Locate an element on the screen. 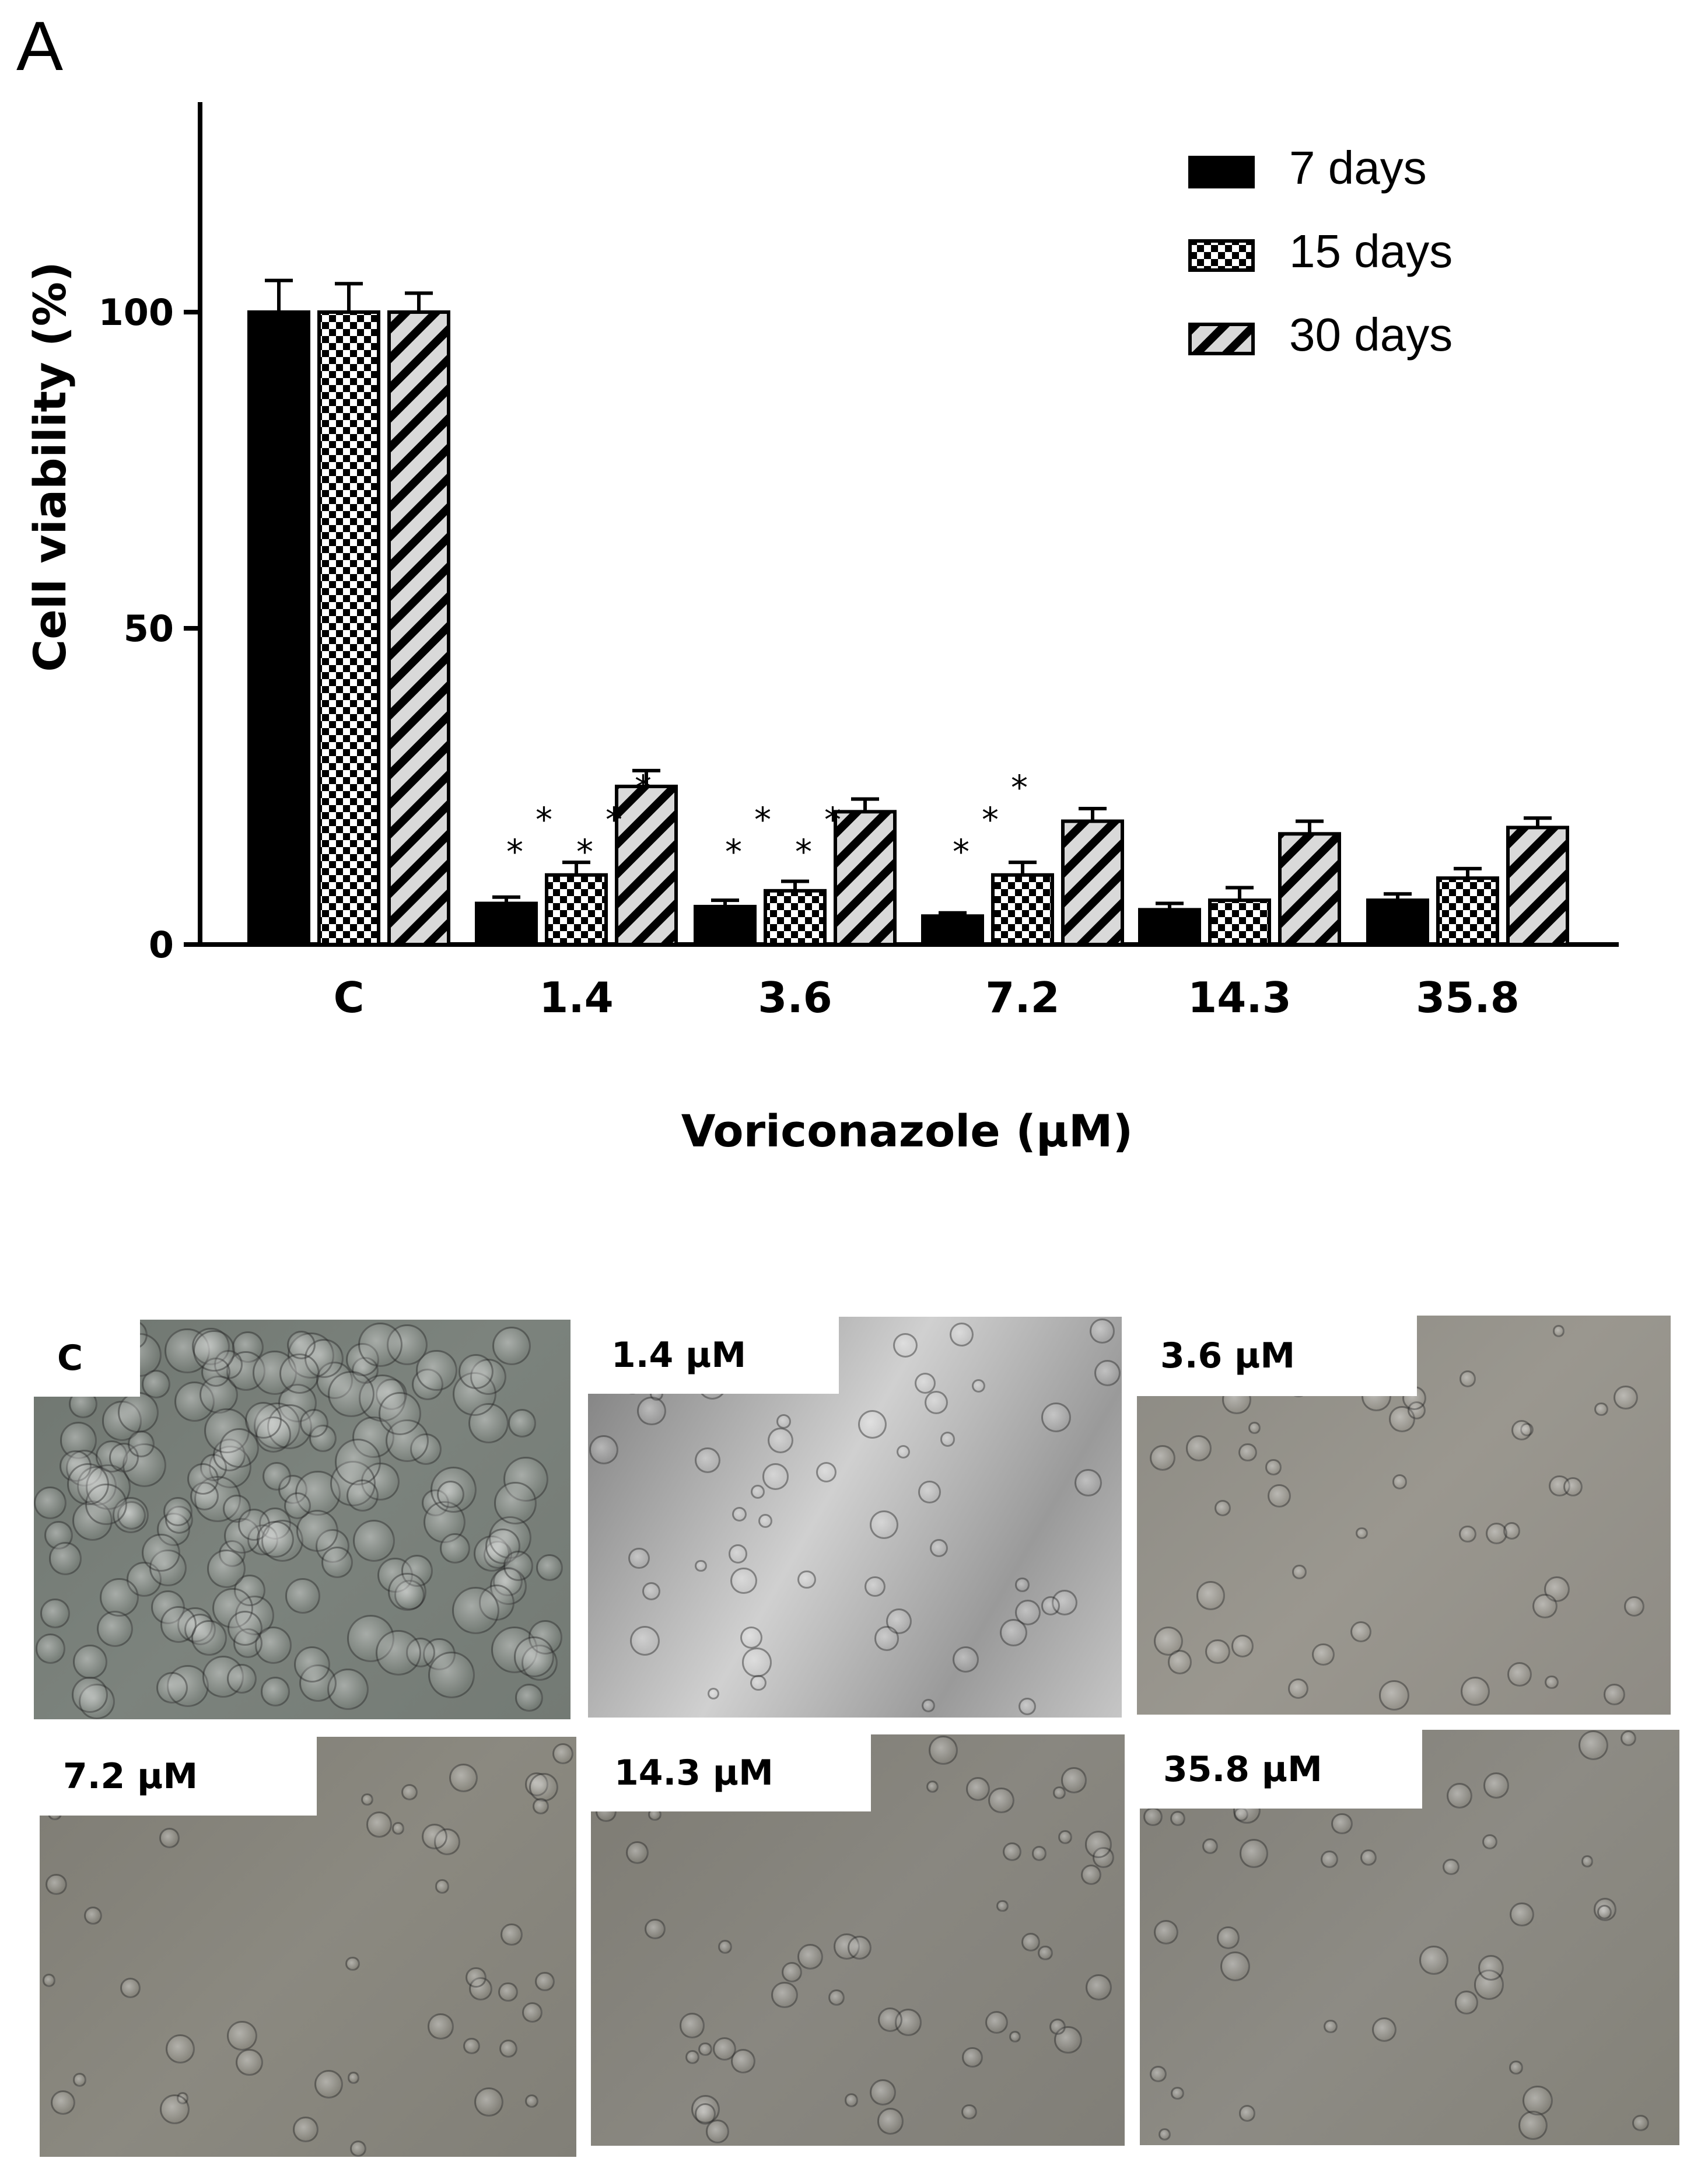  micrograph-7-2uM: 7.2 µM is located at coordinates (308, 1947).